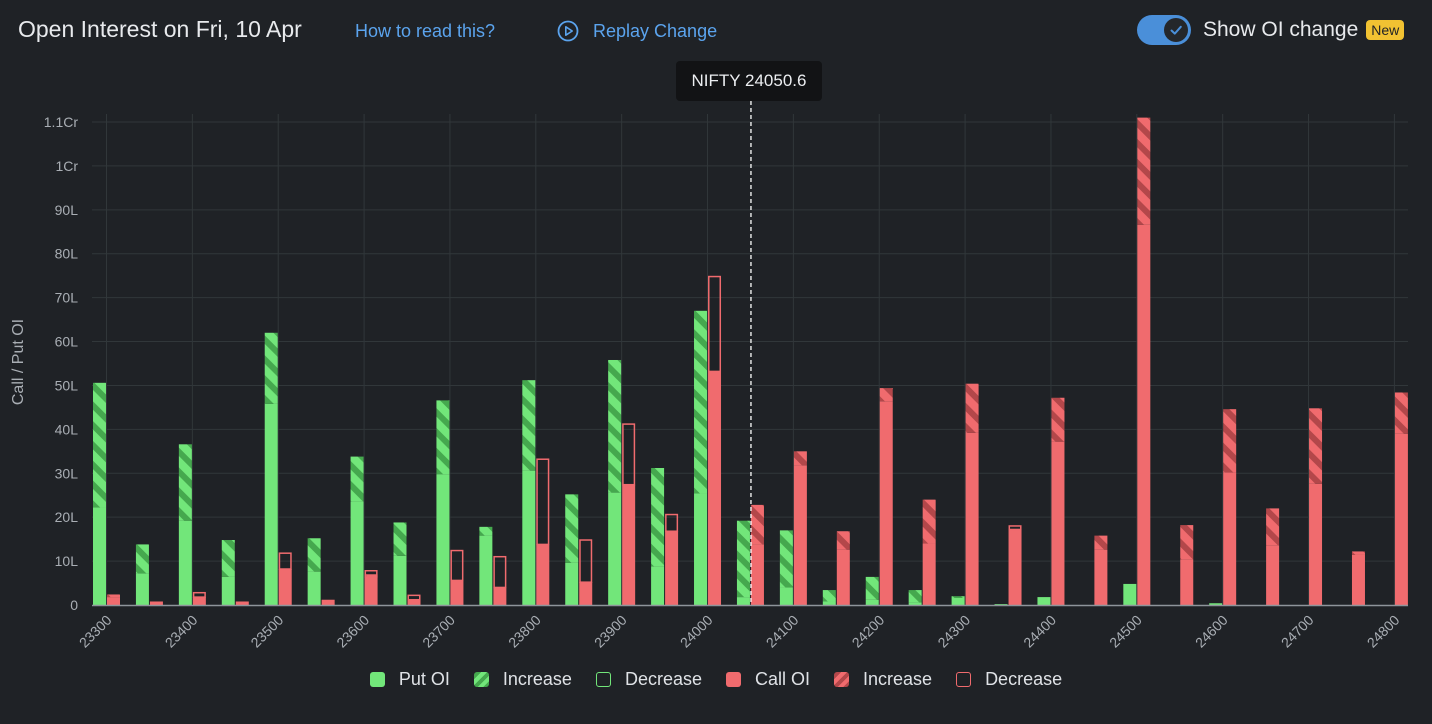 The width and height of the screenshot is (1432, 724). I want to click on legend-swatch-put-increase, so click(481, 679).